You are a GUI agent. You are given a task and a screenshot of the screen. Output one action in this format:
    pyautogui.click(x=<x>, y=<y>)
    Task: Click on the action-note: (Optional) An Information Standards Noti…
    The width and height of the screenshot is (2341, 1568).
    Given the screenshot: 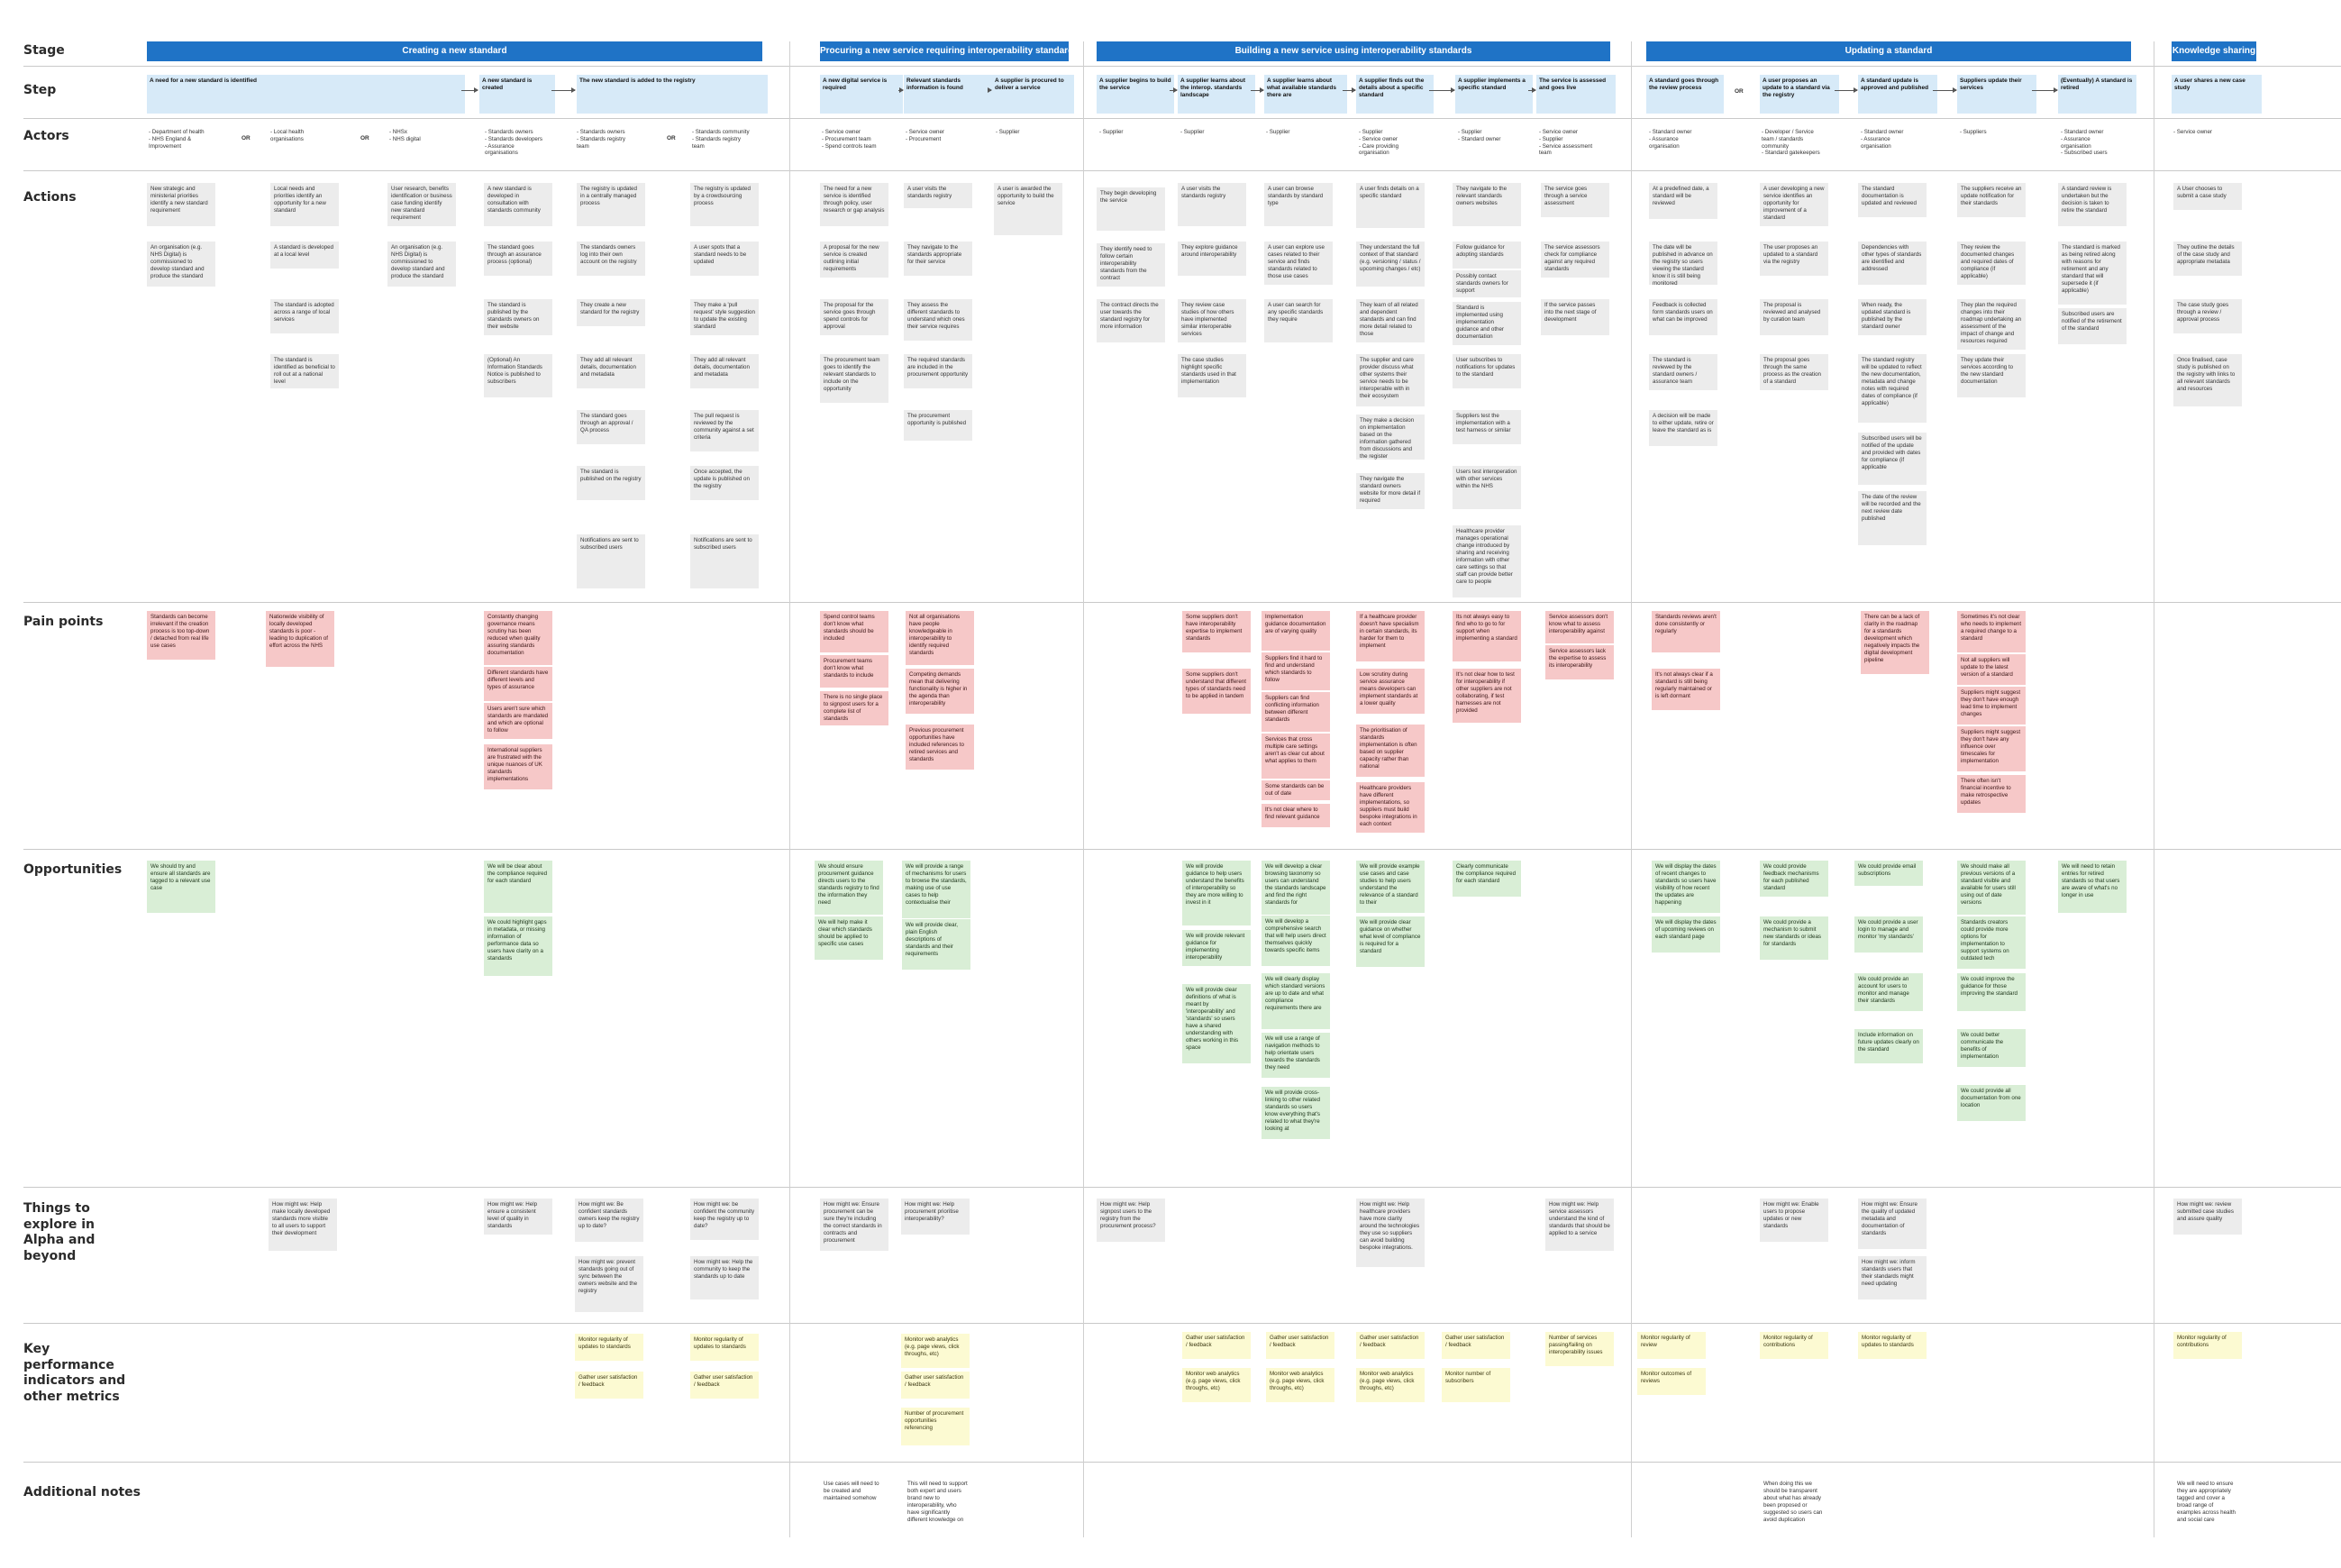 What is the action you would take?
    pyautogui.click(x=518, y=375)
    